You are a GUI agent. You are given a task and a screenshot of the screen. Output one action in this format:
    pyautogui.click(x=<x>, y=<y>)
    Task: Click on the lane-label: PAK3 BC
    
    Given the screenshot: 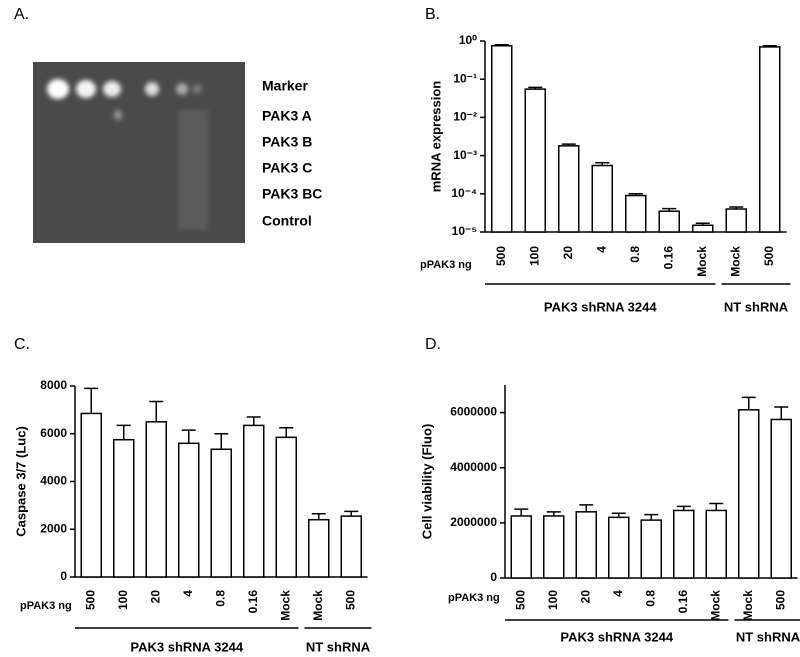 What is the action you would take?
    pyautogui.click(x=292, y=194)
    